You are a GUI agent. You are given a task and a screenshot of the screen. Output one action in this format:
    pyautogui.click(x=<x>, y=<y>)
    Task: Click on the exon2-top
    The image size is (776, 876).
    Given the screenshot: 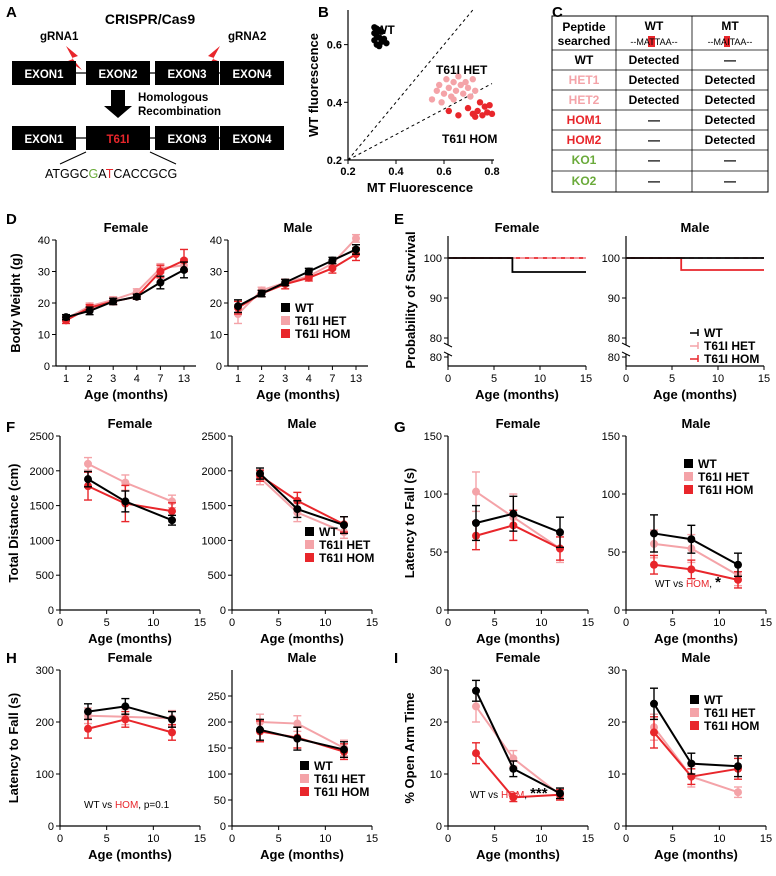 What is the action you would take?
    pyautogui.click(x=118, y=73)
    